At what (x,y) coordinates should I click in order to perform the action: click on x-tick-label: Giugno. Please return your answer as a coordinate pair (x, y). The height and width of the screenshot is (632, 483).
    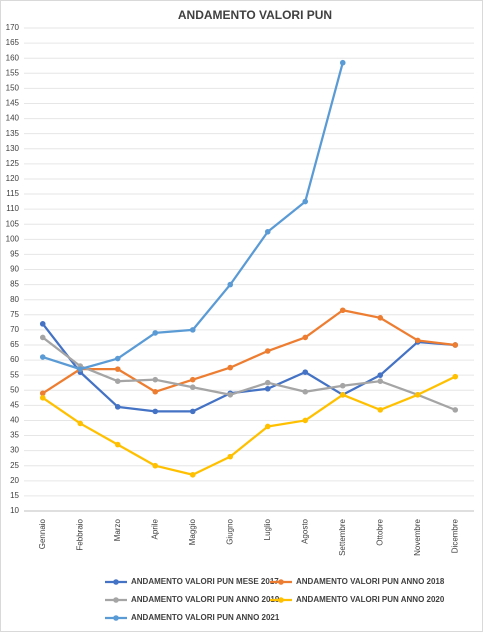
    Looking at the image, I should click on (229, 531).